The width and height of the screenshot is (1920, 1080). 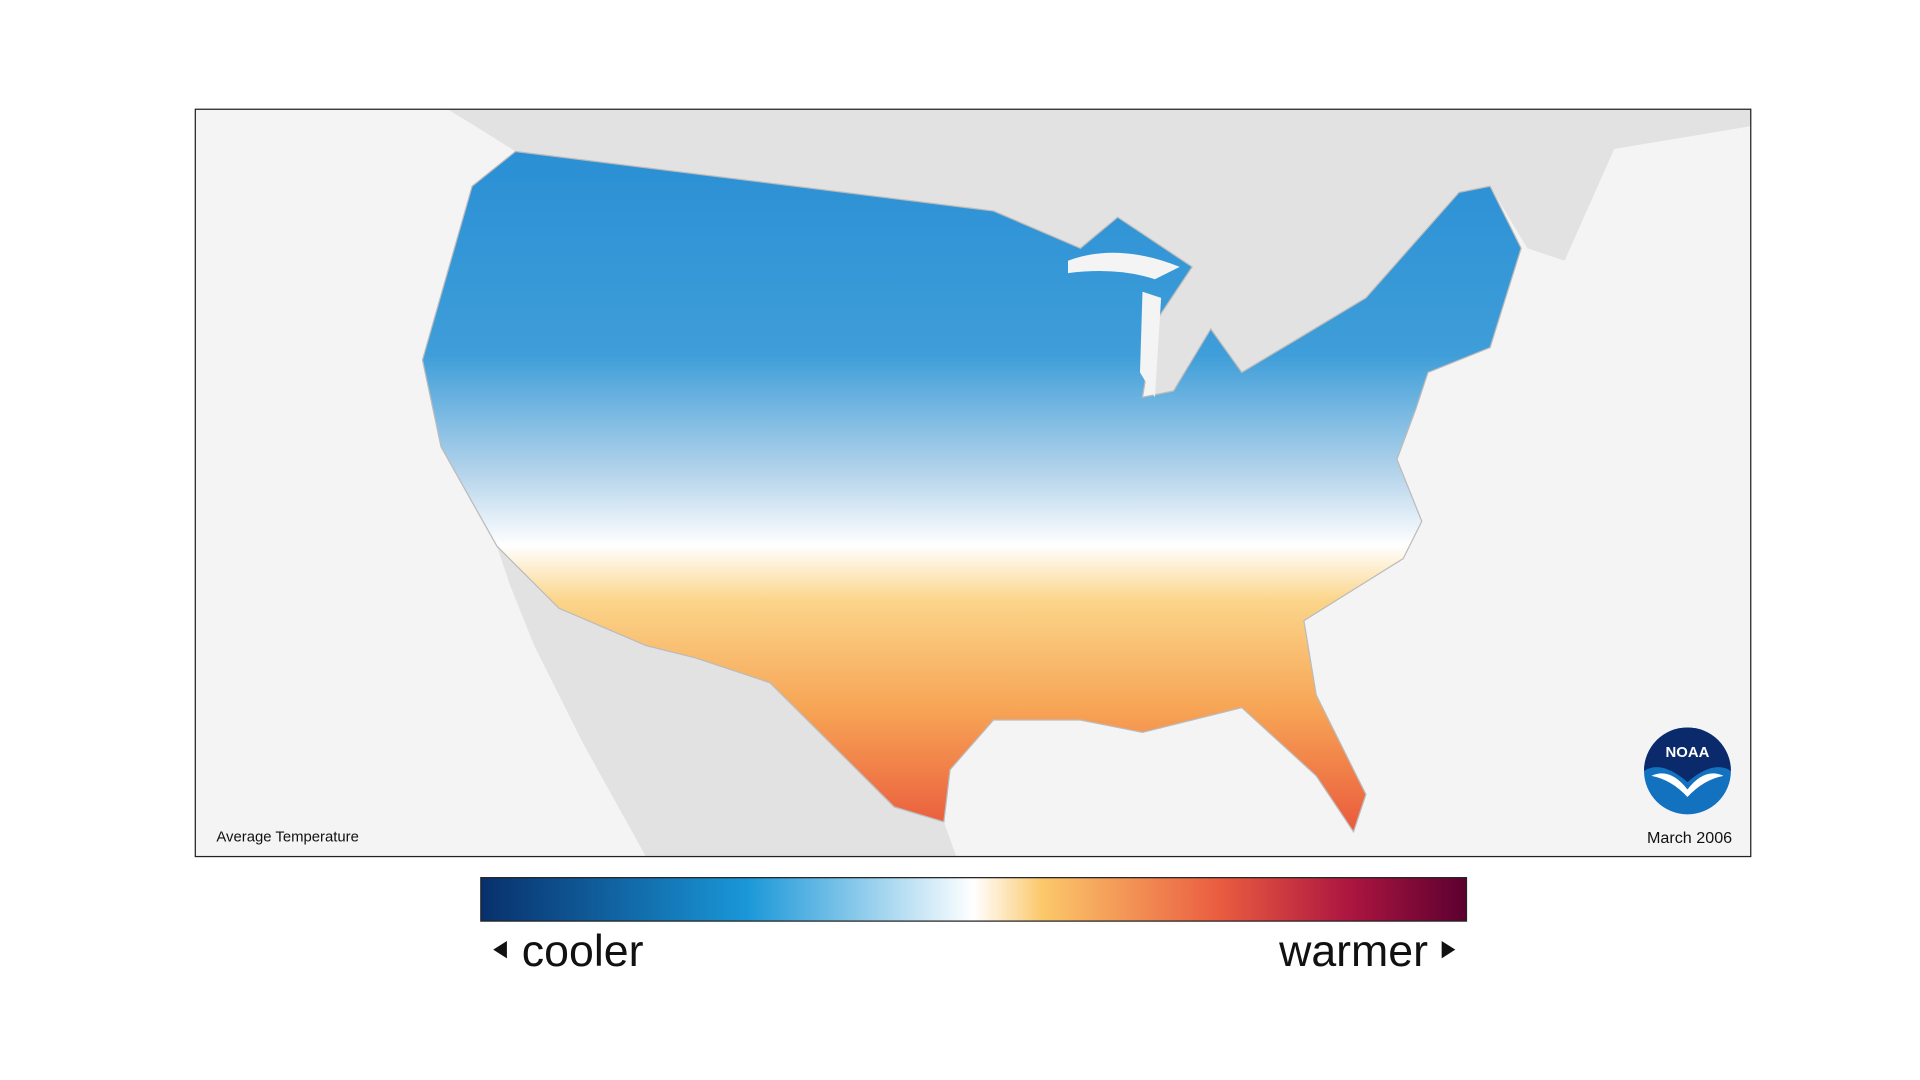 I want to click on lake-michigan, so click(x=1151, y=344).